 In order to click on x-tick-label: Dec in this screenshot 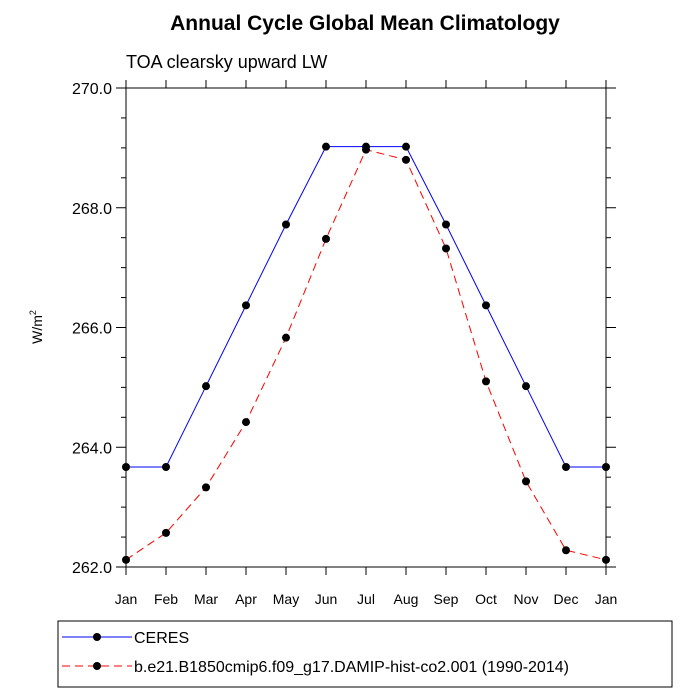, I will do `click(566, 599)`.